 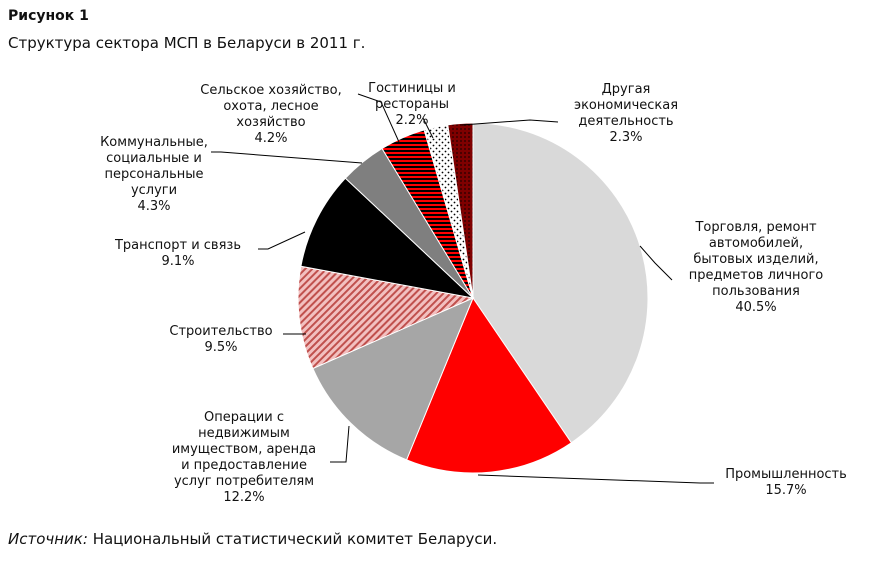 I want to click on slice-label-line: Коммунальные,, so click(x=154, y=142).